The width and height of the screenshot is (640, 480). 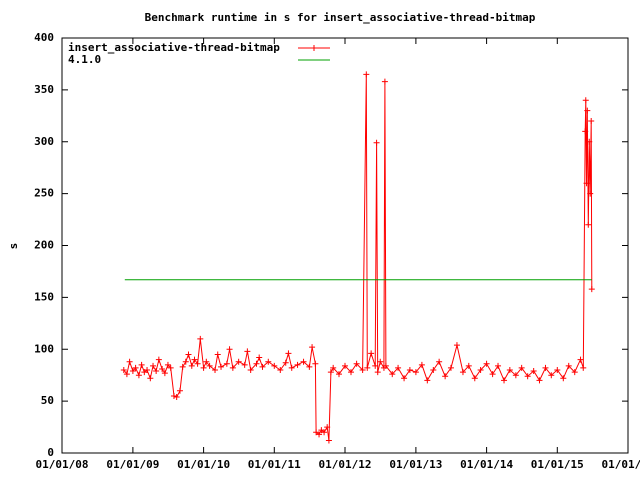 I want to click on y-tick-label: 200, so click(x=44, y=245).